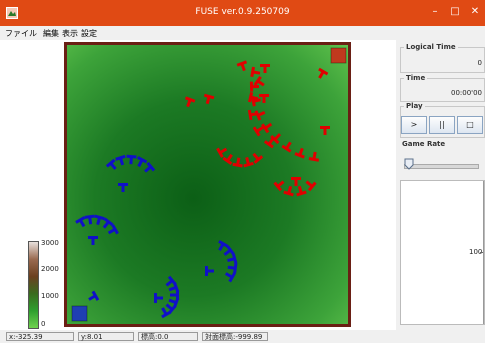 This screenshot has width=485, height=343. I want to click on chart-axis, so click(483, 252).